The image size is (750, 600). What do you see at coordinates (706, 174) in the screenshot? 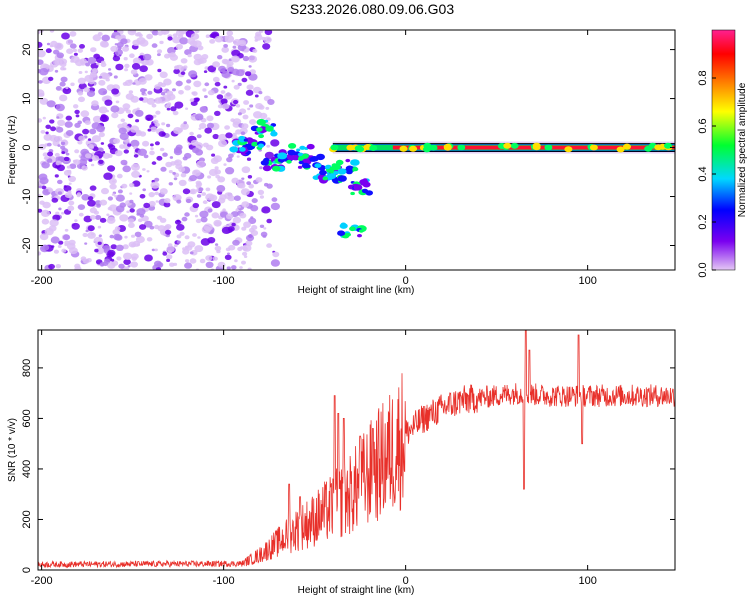
I see `colorbar-ticks: 0.0 0.2 0.4 0.6 0.8` at bounding box center [706, 174].